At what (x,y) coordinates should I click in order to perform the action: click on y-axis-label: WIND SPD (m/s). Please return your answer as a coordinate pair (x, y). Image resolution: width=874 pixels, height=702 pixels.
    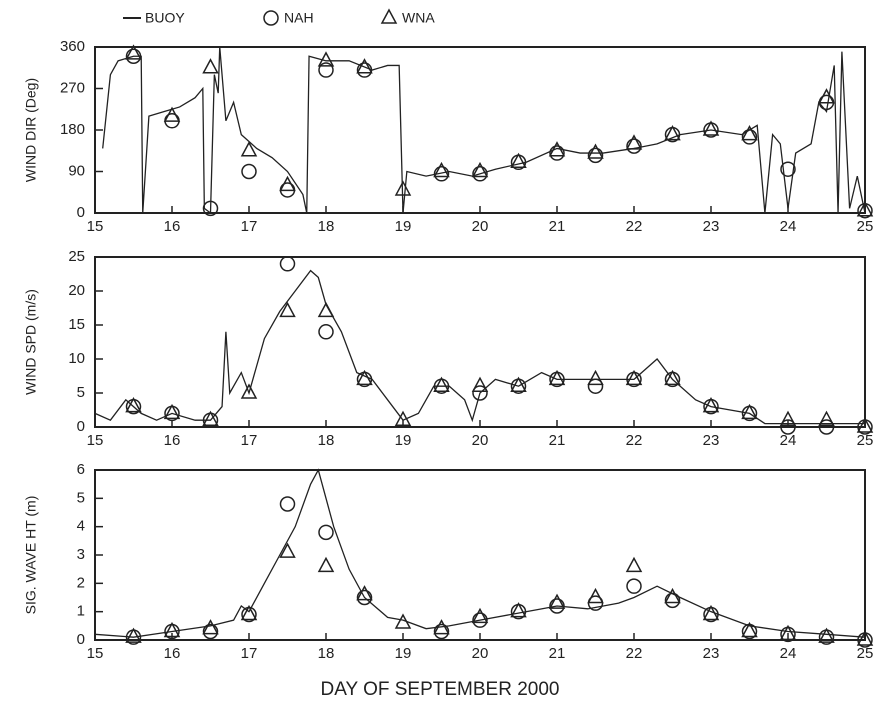
    Looking at the image, I should click on (31, 342).